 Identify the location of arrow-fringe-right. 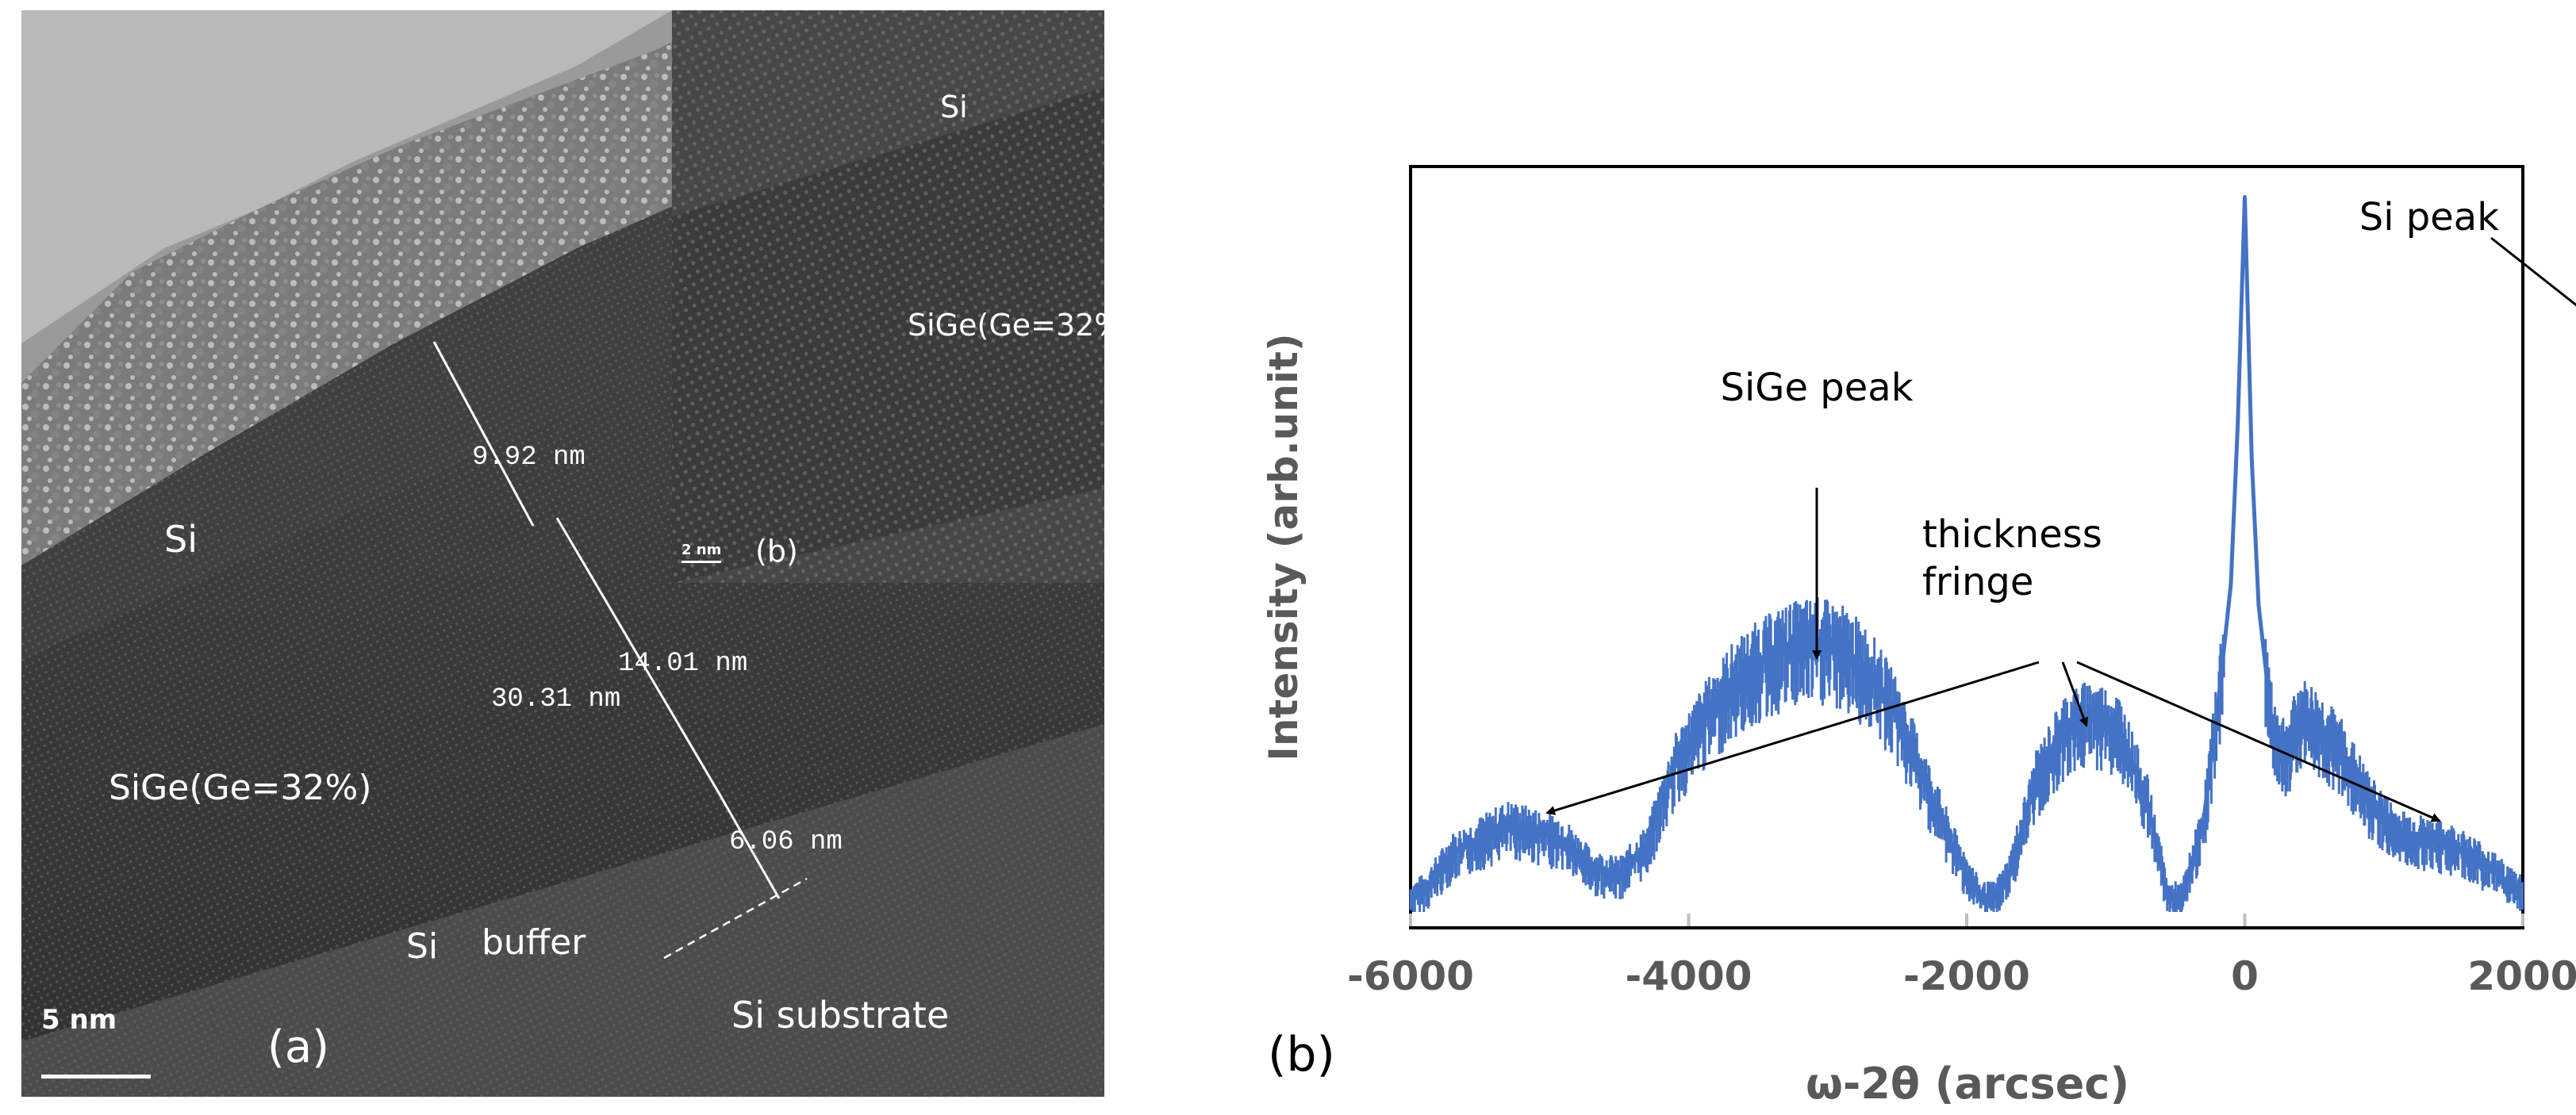
(2258, 741).